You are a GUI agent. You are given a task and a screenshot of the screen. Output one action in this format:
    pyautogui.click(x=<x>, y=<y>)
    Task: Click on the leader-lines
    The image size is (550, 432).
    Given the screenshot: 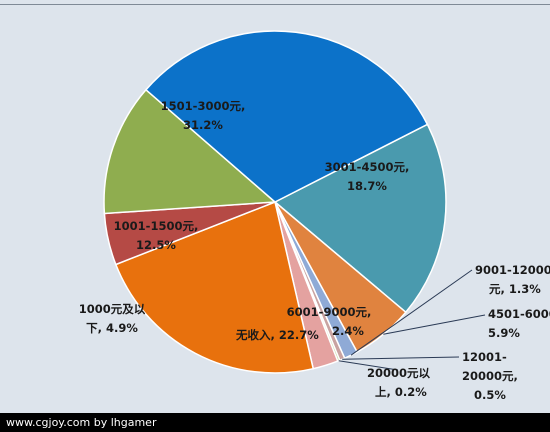 What is the action you would take?
    pyautogui.click(x=412, y=320)
    